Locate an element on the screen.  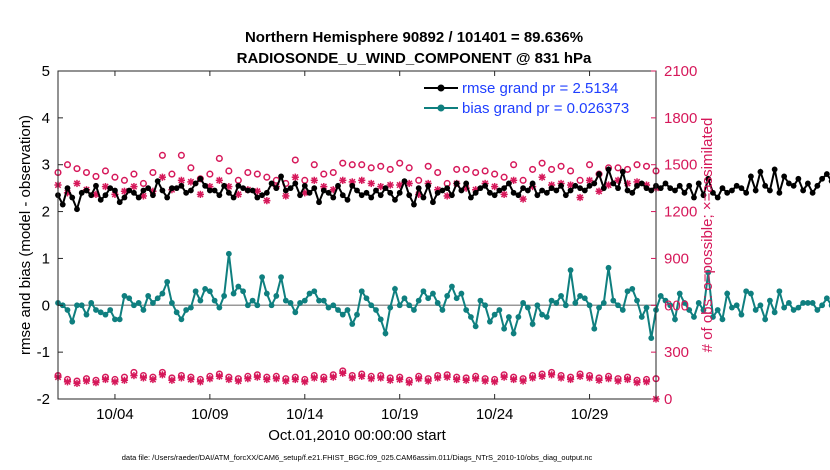
y-tick-label-right: 2100 is located at coordinates (680, 71).